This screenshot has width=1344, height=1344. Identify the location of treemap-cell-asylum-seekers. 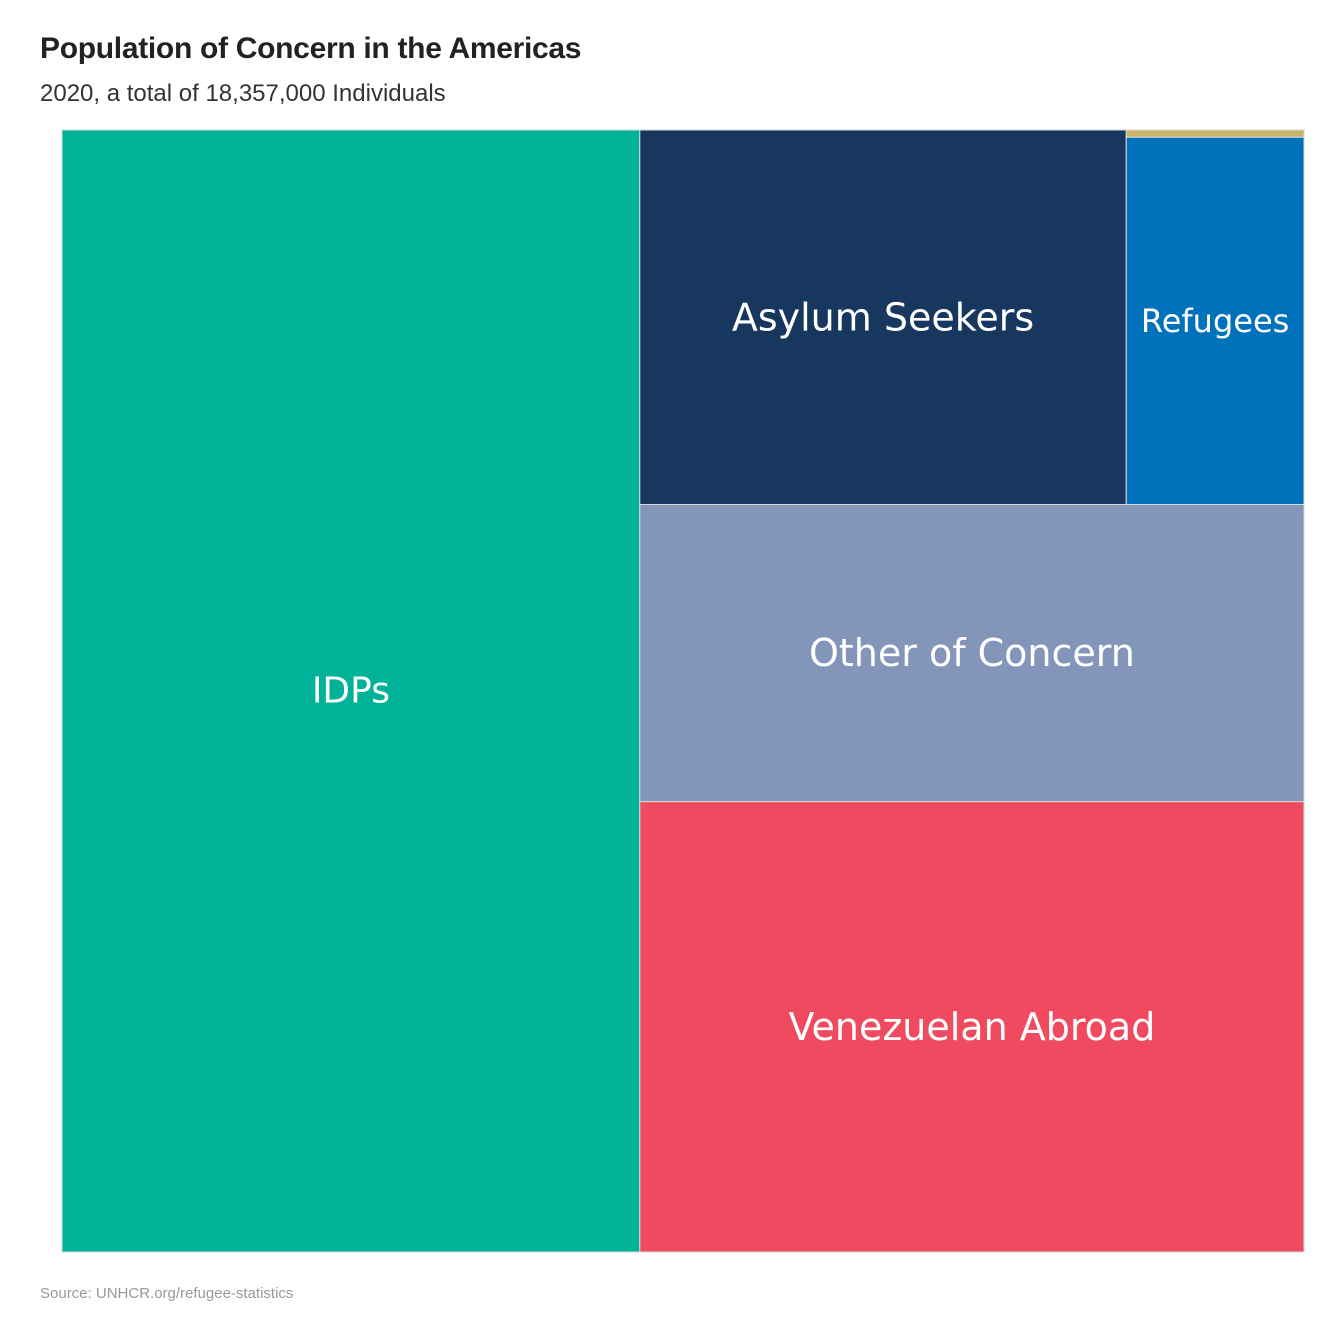
(883, 317).